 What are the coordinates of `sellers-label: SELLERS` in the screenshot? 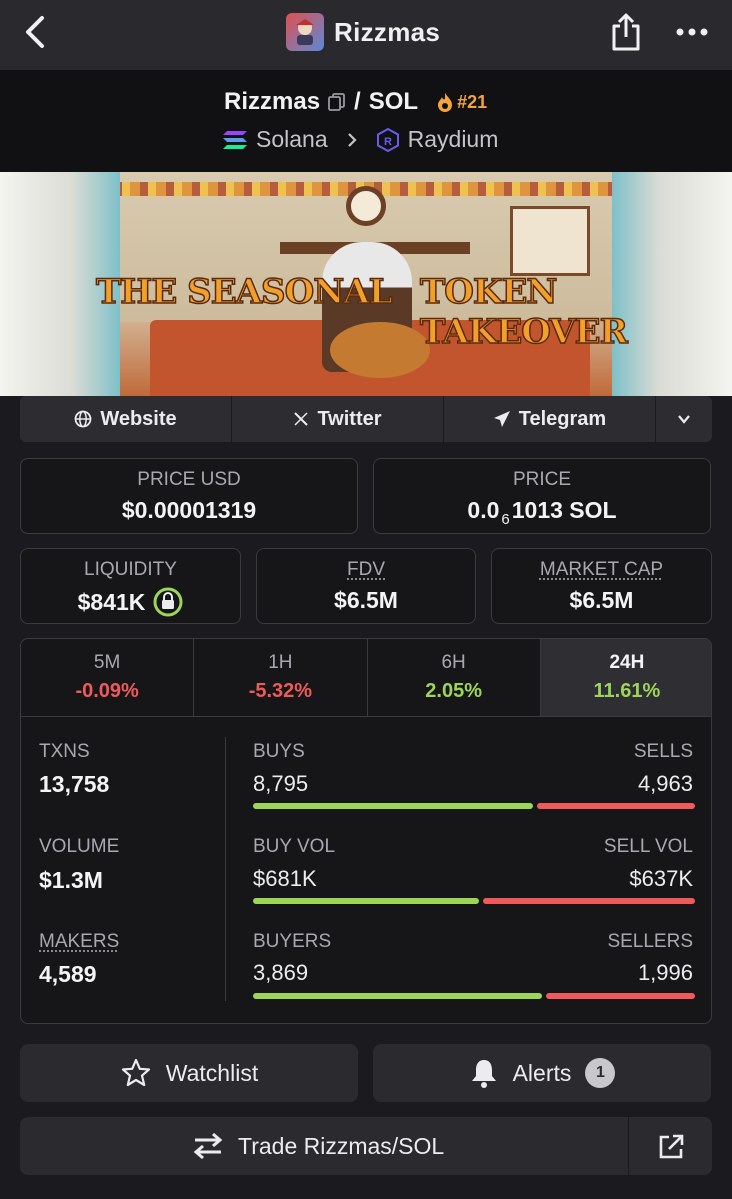 It's located at (650, 941).